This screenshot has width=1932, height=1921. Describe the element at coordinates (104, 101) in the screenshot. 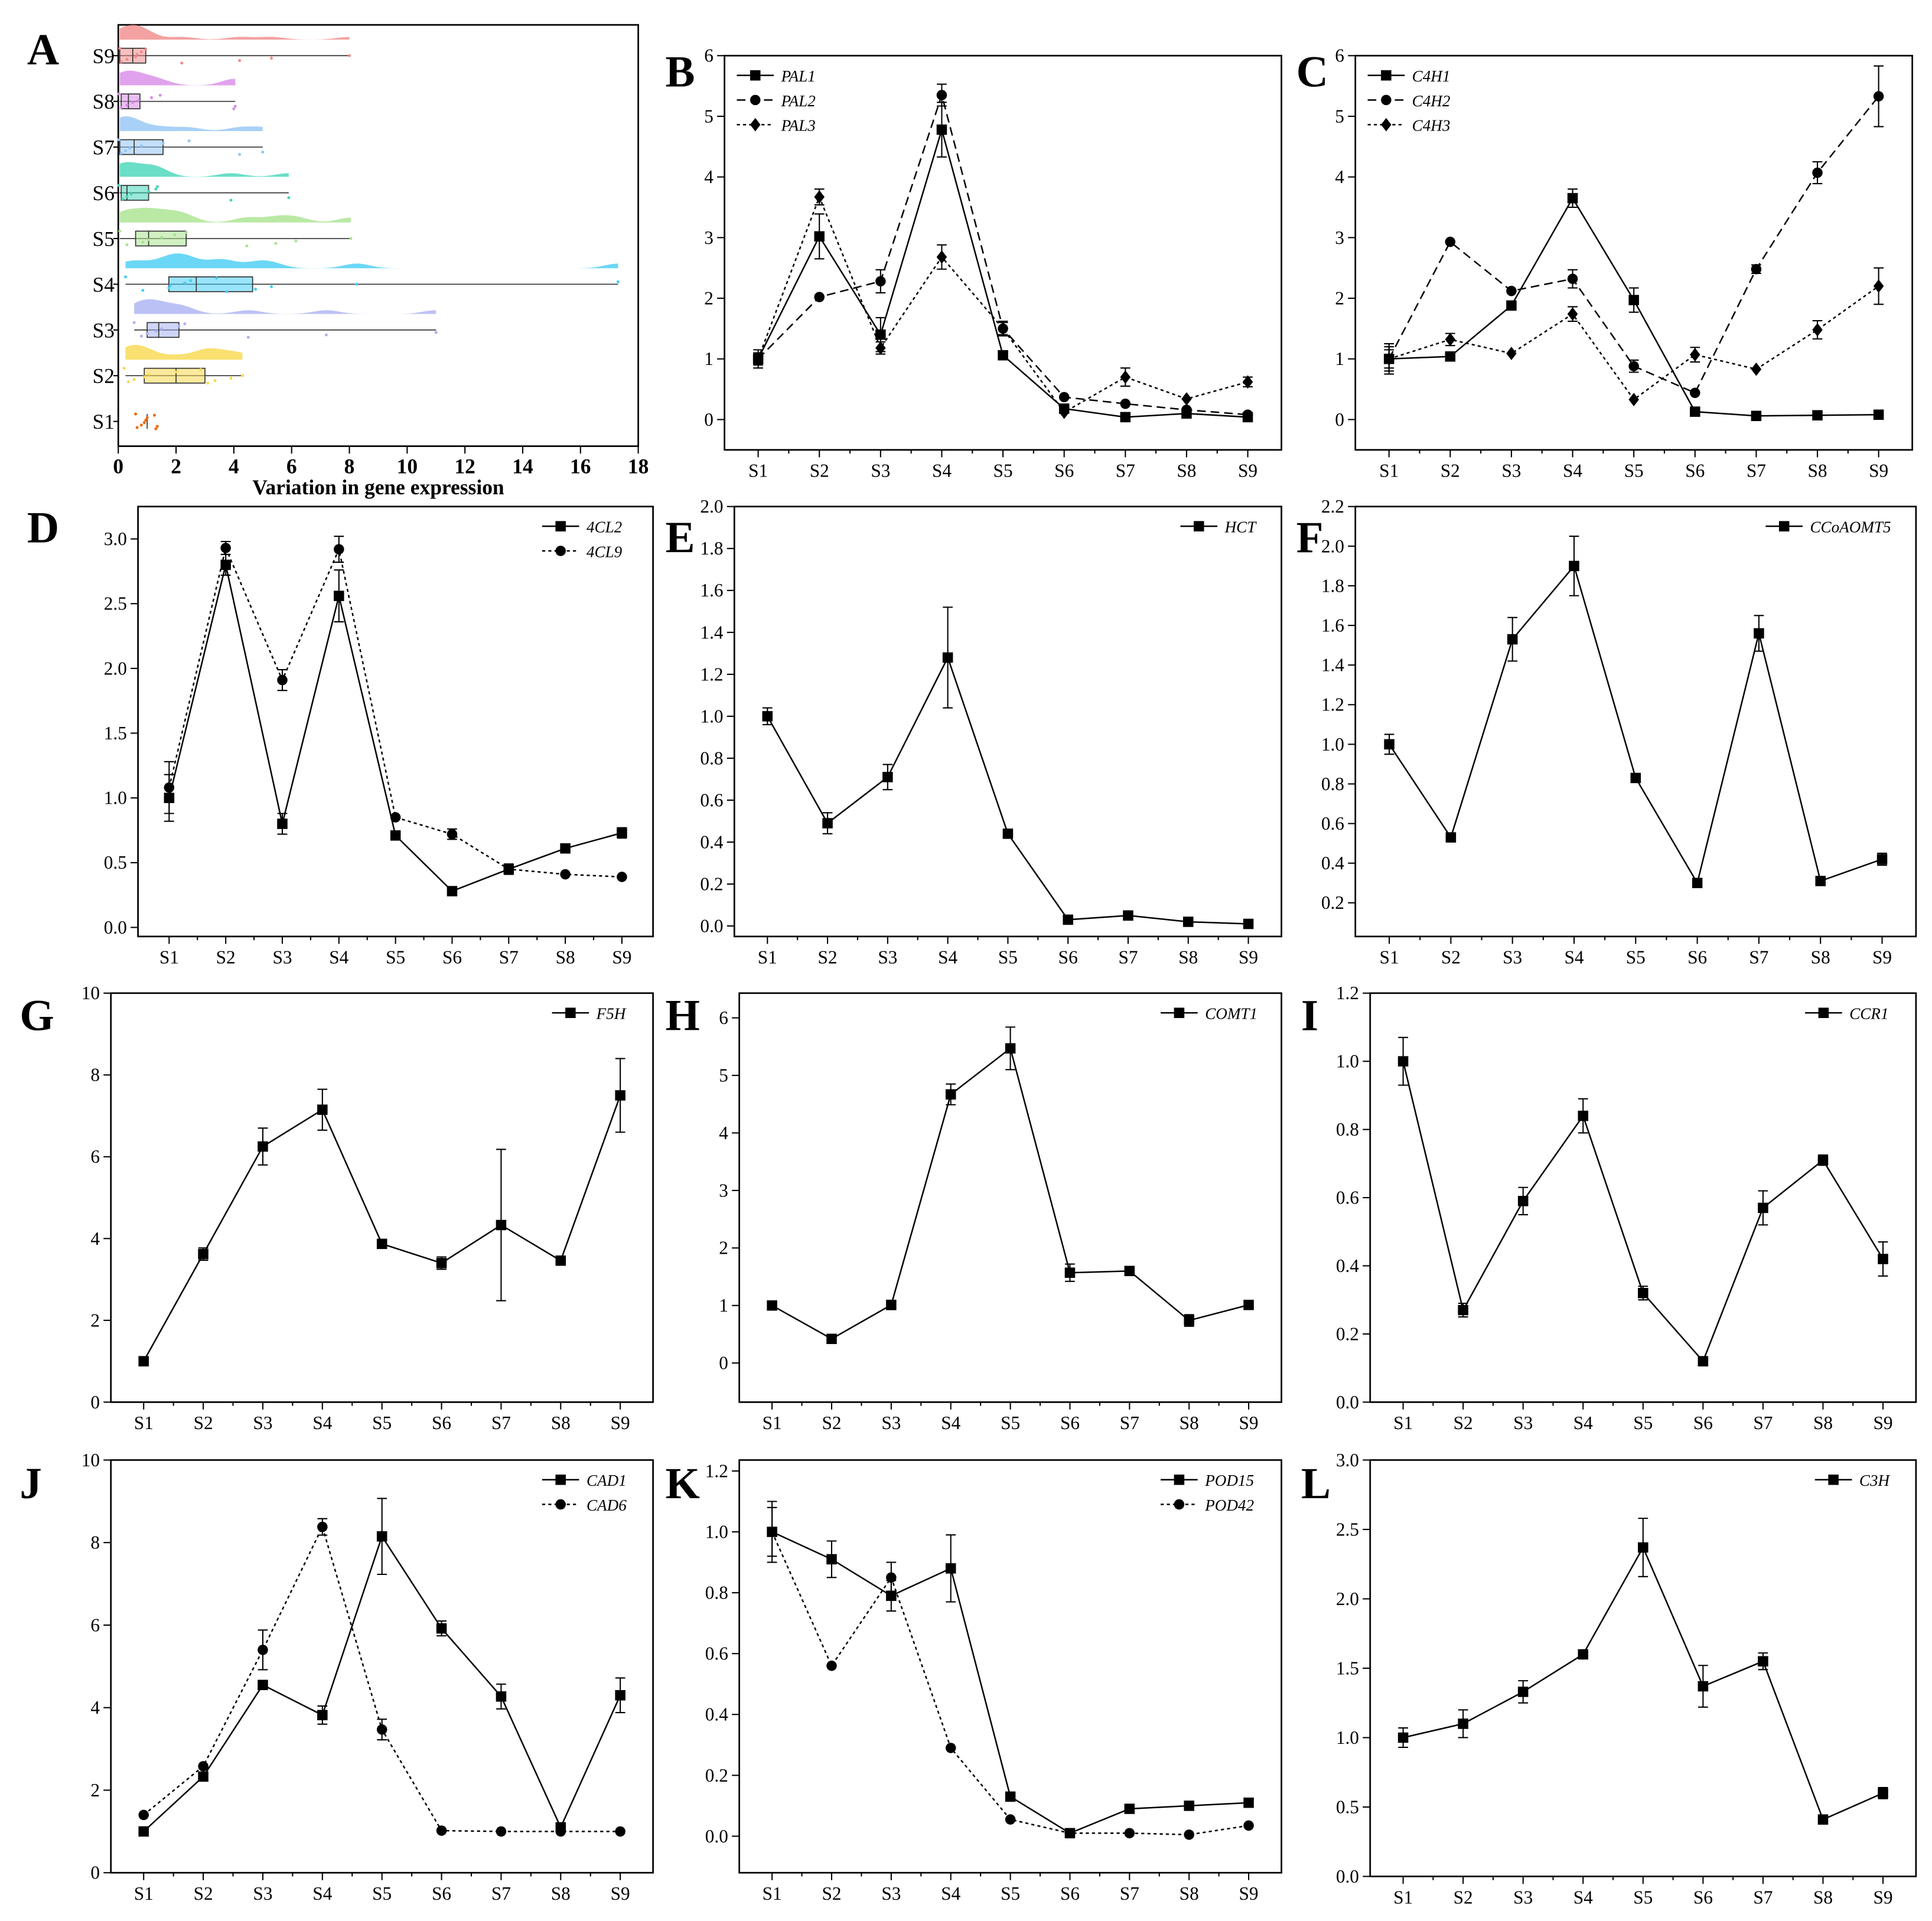

I see `y-category-label: S8` at that location.